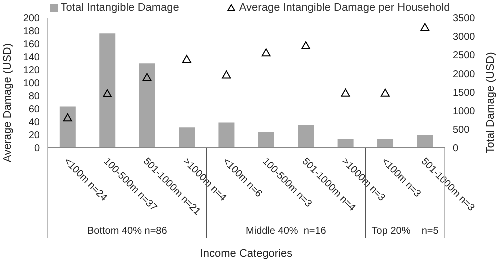 The height and width of the screenshot is (260, 500). What do you see at coordinates (31, 45) in the screenshot?
I see `y-tick-label: 160` at bounding box center [31, 45].